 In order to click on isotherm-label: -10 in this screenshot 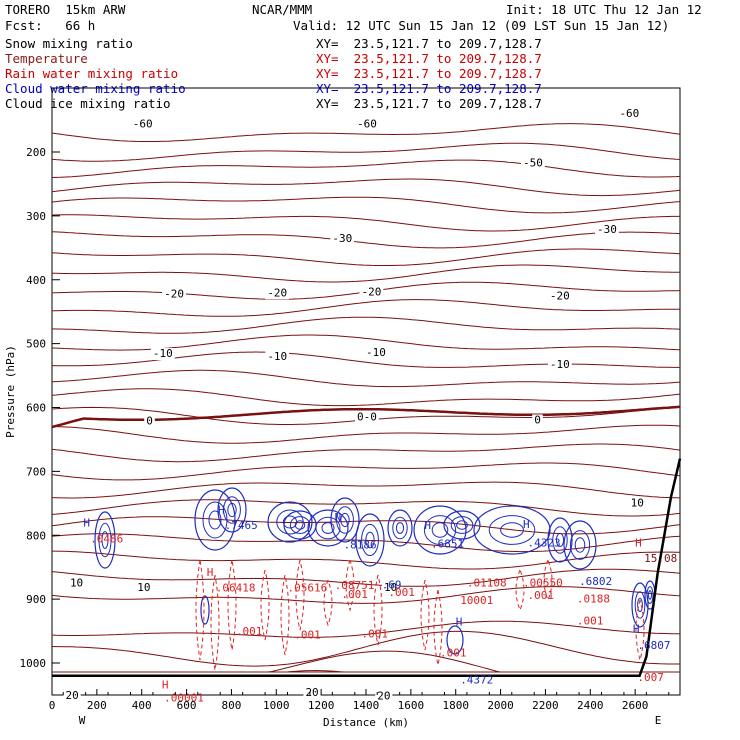, I will do `click(376, 352)`.